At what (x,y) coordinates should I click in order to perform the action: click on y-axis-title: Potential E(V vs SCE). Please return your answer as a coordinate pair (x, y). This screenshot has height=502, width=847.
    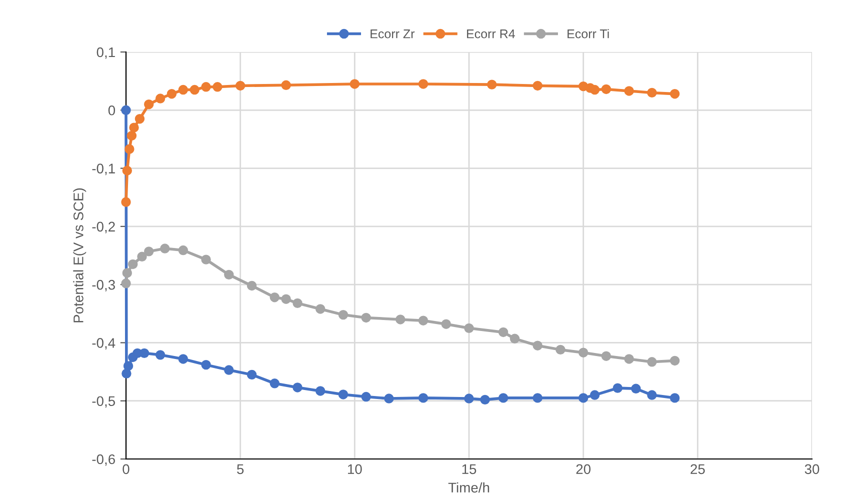
    Looking at the image, I should click on (79, 255).